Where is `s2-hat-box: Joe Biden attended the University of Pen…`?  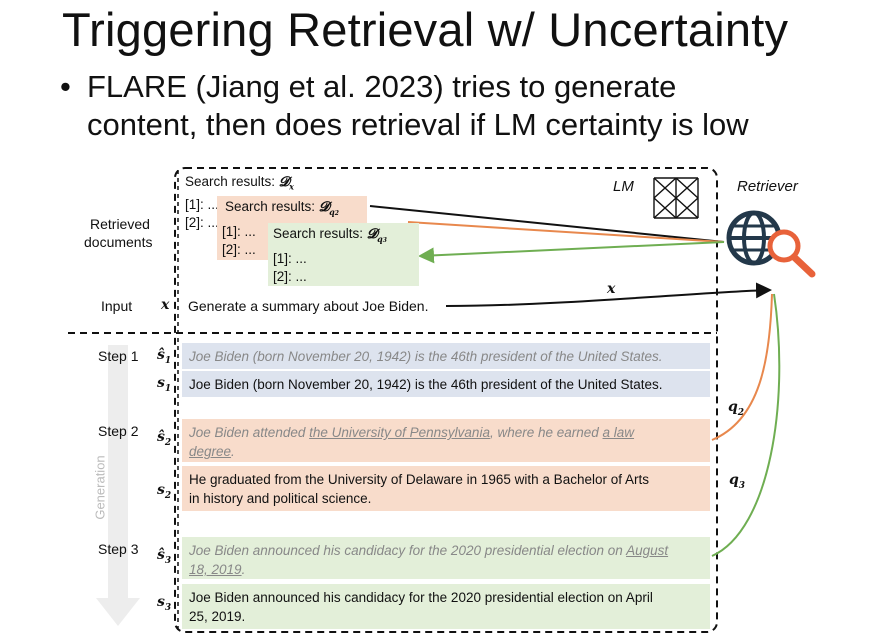 s2-hat-box: Joe Biden attended the University of Pen… is located at coordinates (446, 440).